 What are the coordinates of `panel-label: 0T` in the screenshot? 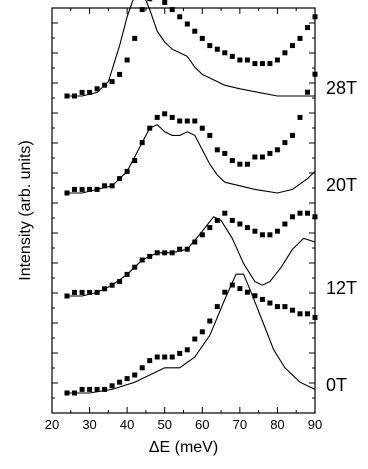 It's located at (336, 385).